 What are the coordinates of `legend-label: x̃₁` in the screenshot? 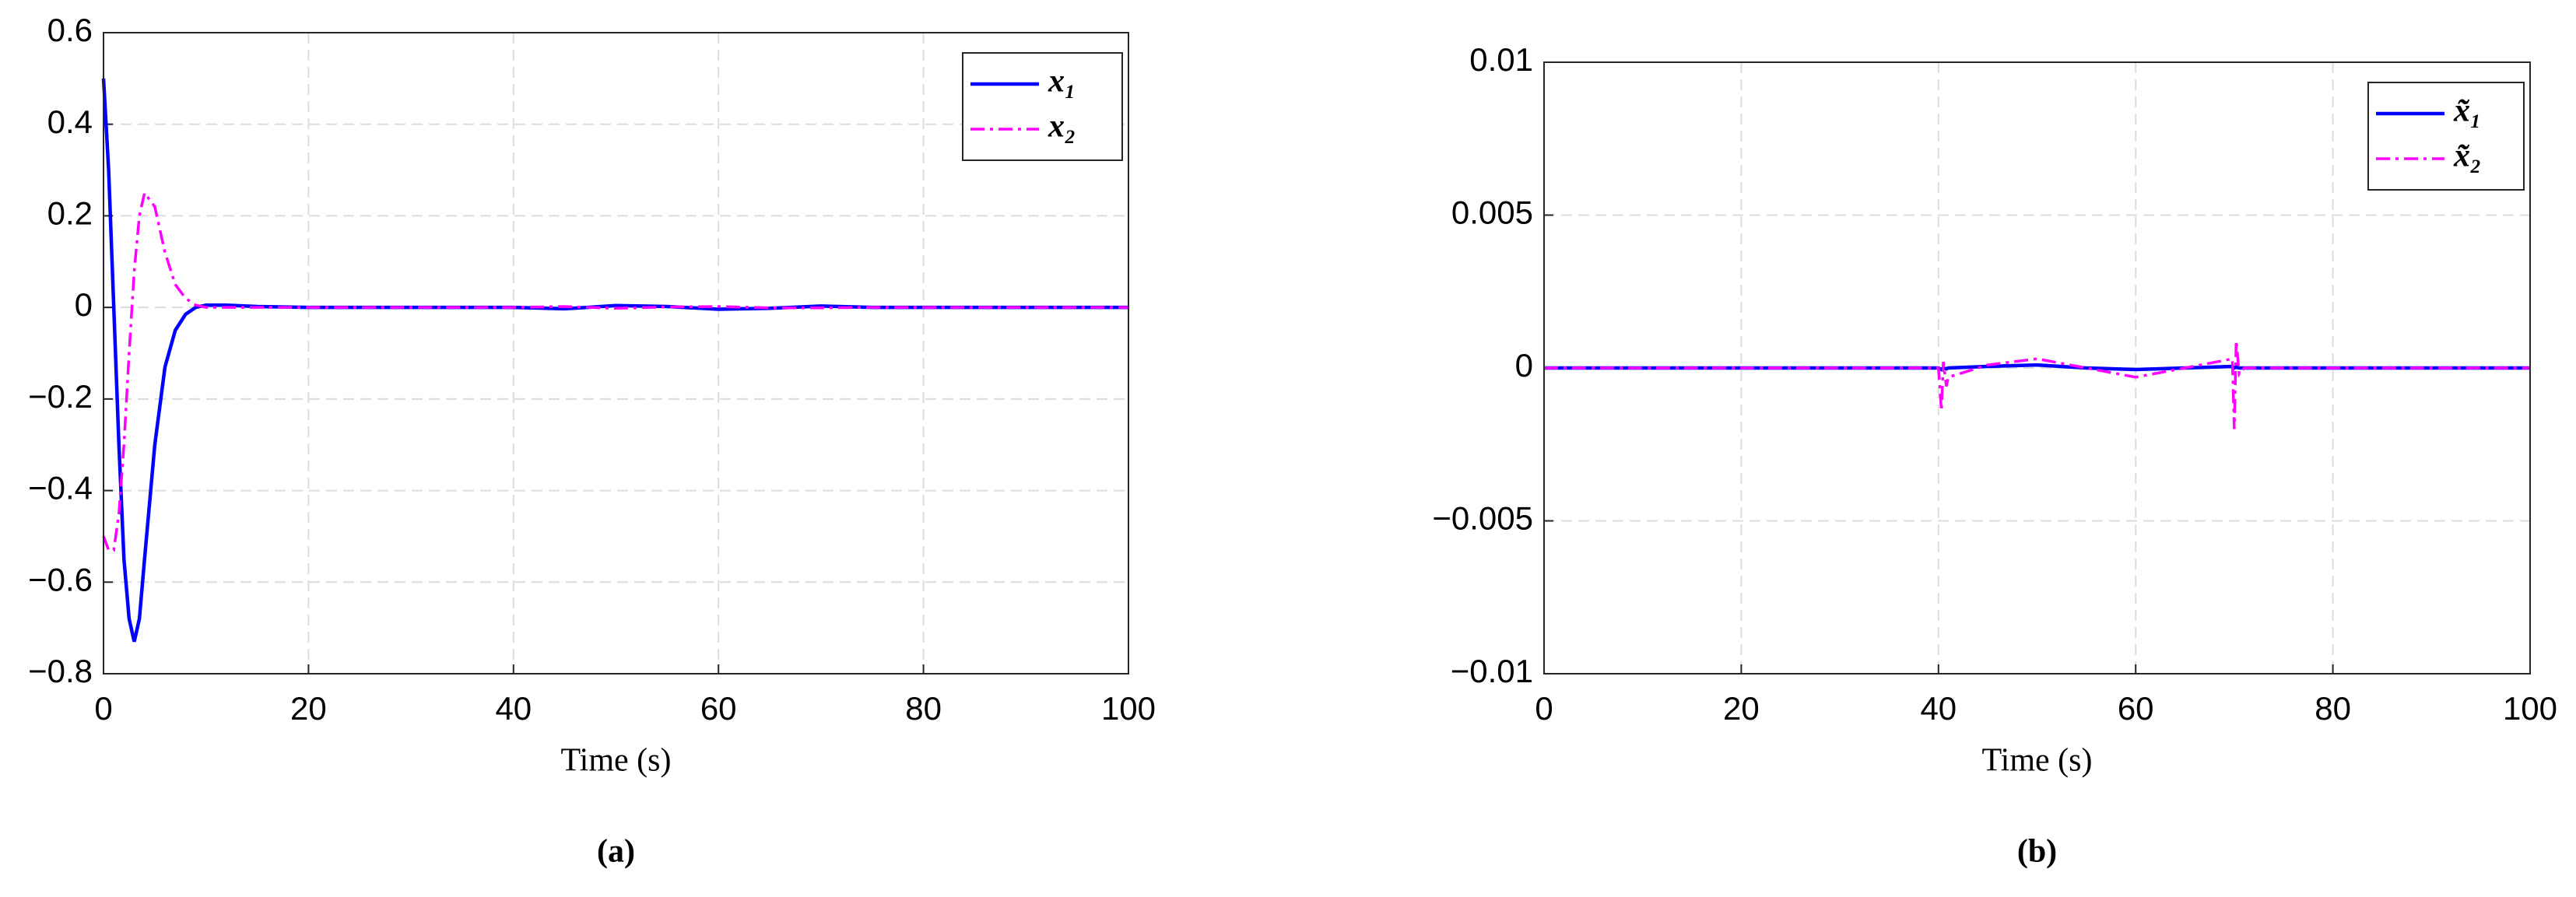 It's located at (2468, 111).